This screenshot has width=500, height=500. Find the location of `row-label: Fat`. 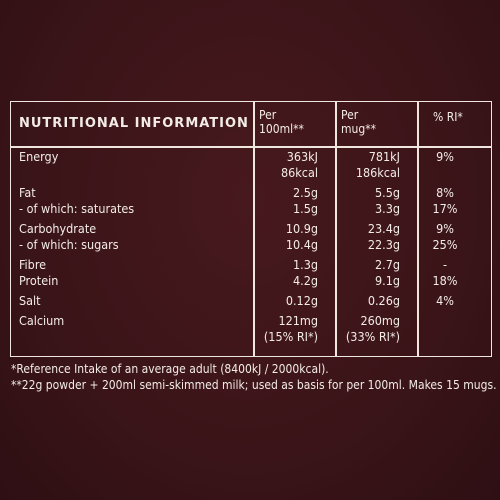

row-label: Fat is located at coordinates (27, 192).